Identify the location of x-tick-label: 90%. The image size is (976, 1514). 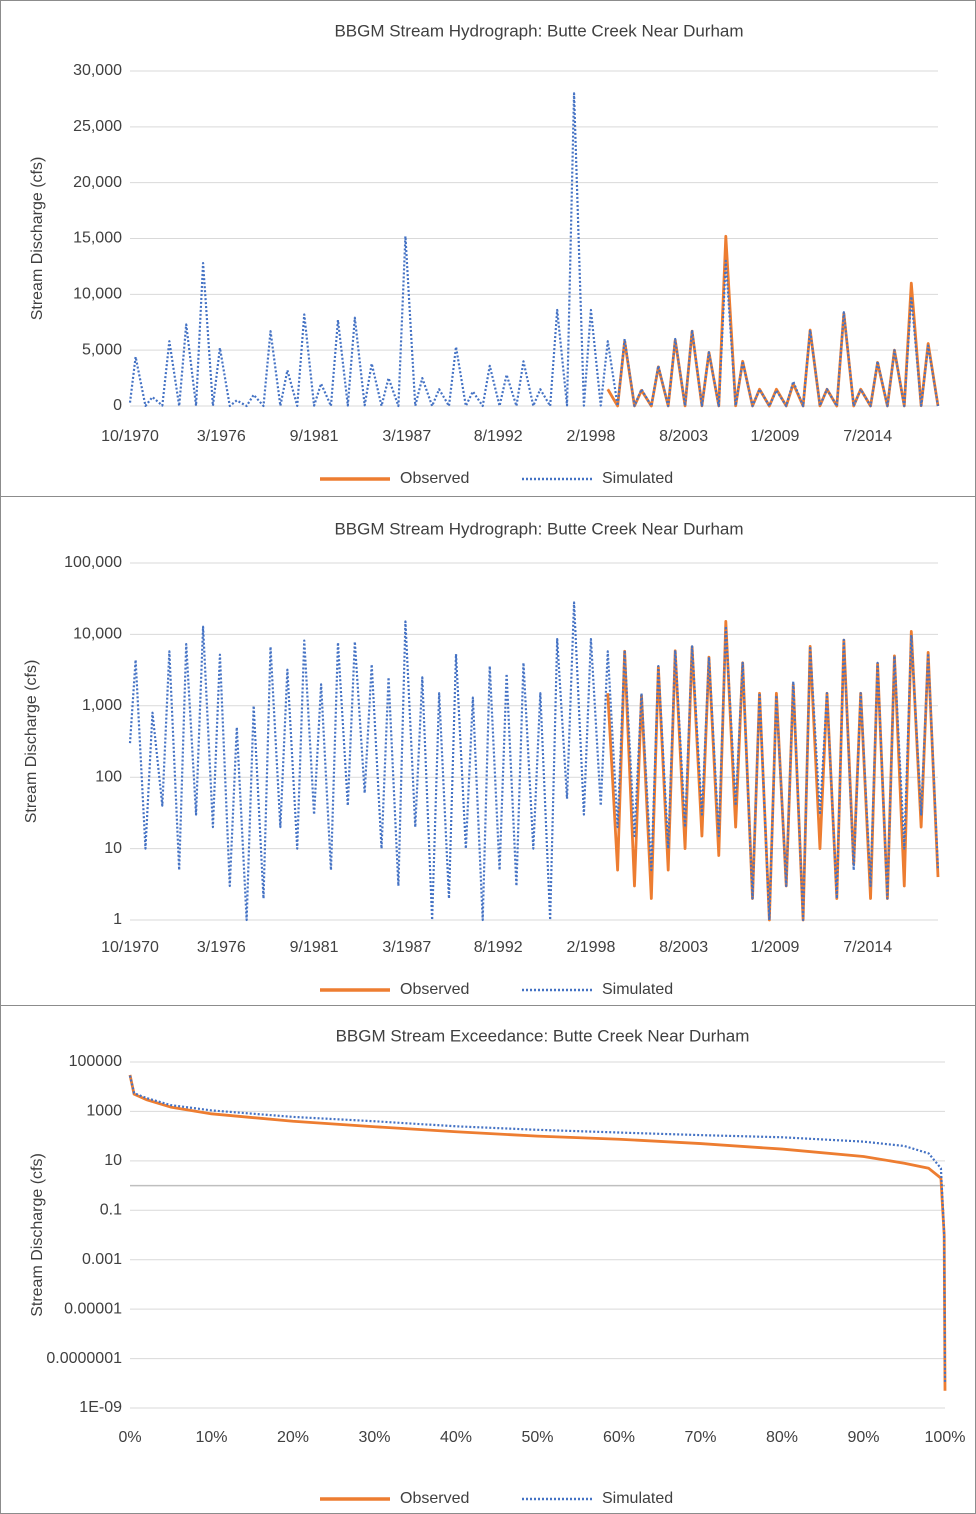
(863, 1437).